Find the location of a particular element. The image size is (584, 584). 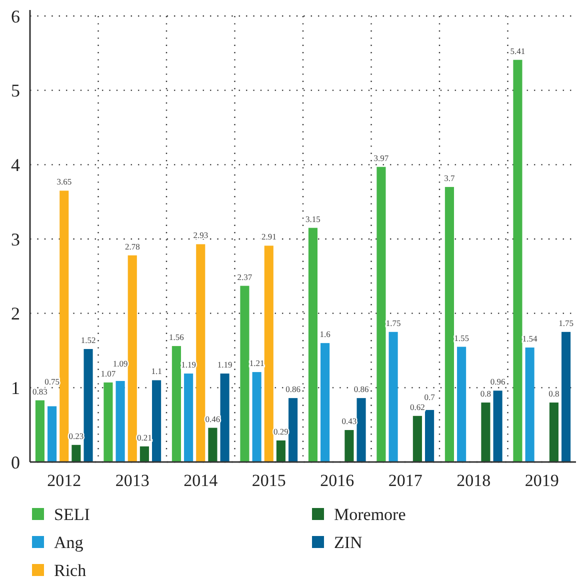

data-label: 0.75 is located at coordinates (52, 381).